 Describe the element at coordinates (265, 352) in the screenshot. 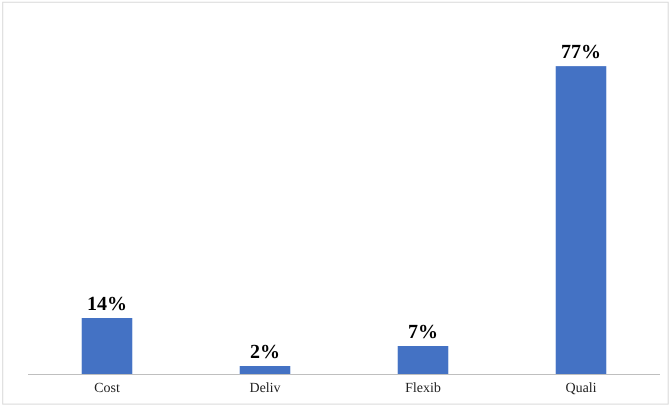

I see `data-label: 2%` at that location.